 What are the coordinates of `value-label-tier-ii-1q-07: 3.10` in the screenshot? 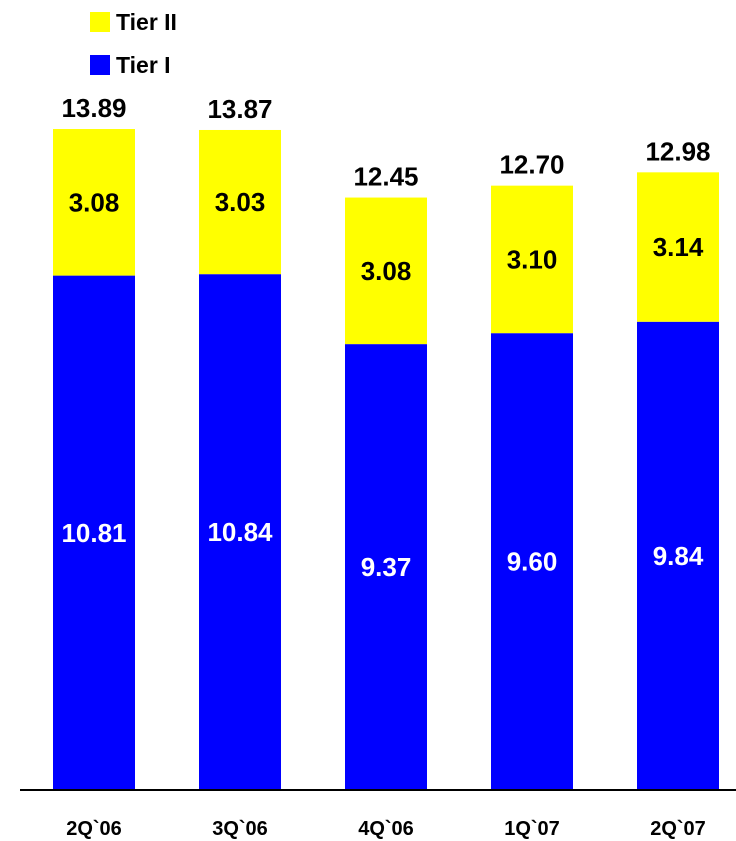 It's located at (532, 259).